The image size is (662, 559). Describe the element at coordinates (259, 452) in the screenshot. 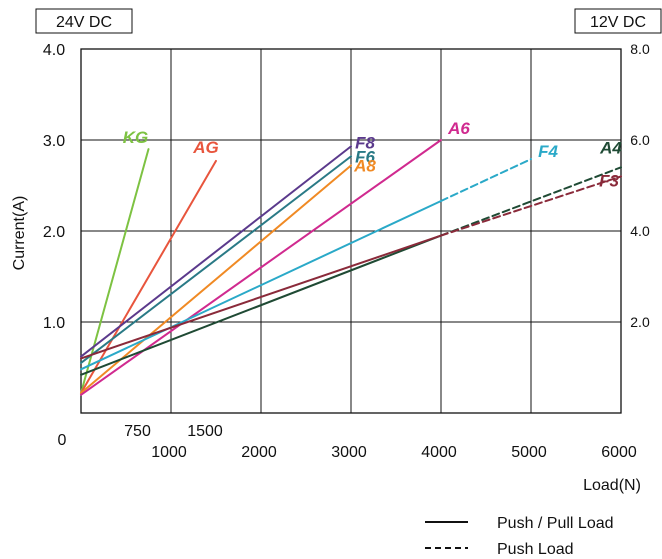

I see `x-tick-label: 2000` at that location.